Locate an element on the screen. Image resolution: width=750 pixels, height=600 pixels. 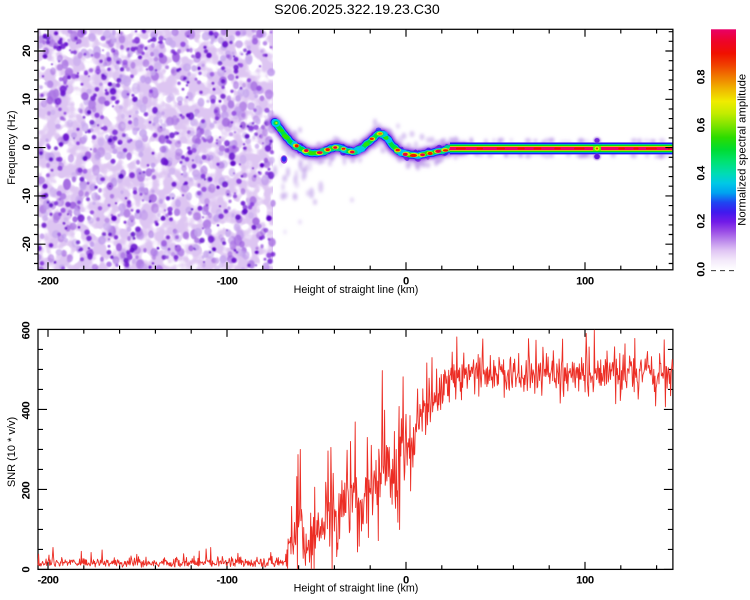
svg-text: Normalized spectral amplitude is located at coordinates (743, 150).